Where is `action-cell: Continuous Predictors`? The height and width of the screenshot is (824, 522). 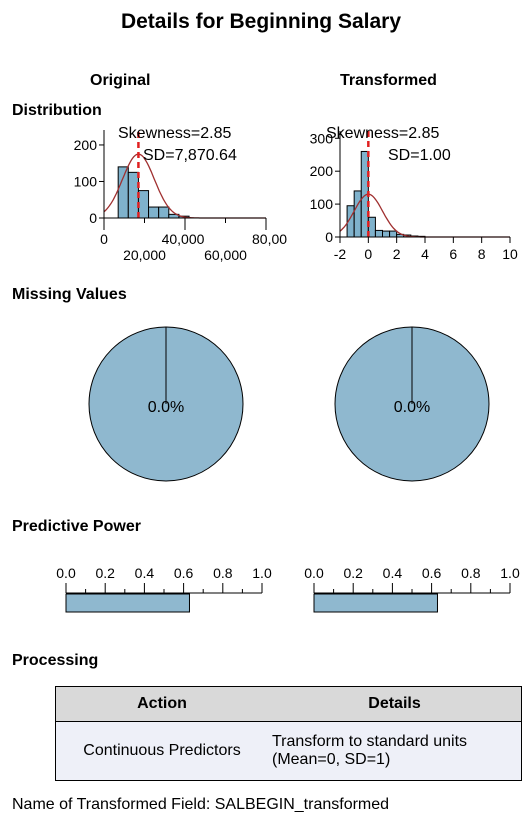 action-cell: Continuous Predictors is located at coordinates (161, 751).